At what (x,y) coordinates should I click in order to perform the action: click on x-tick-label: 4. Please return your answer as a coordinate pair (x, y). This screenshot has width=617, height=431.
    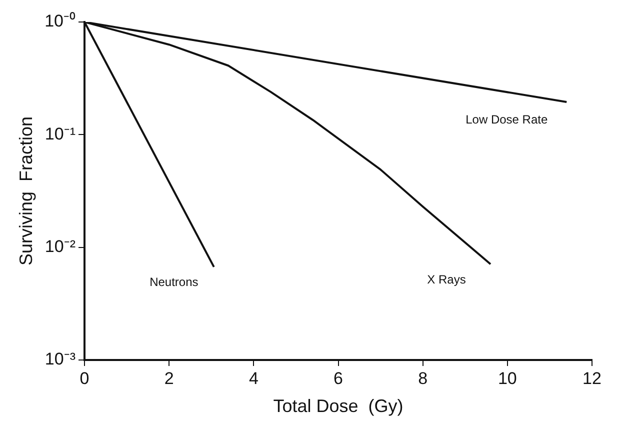
    Looking at the image, I should click on (253, 378).